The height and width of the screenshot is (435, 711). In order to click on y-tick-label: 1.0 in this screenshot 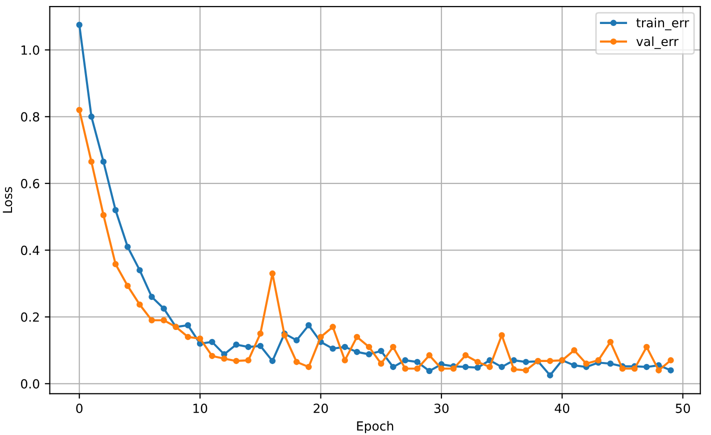, I will do `click(31, 50)`.